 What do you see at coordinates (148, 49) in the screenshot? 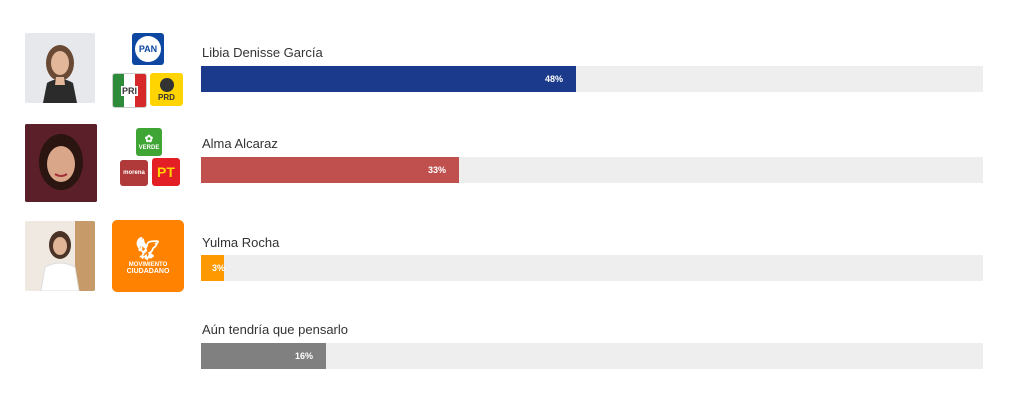
I see `pan-logo-icon: PAN` at bounding box center [148, 49].